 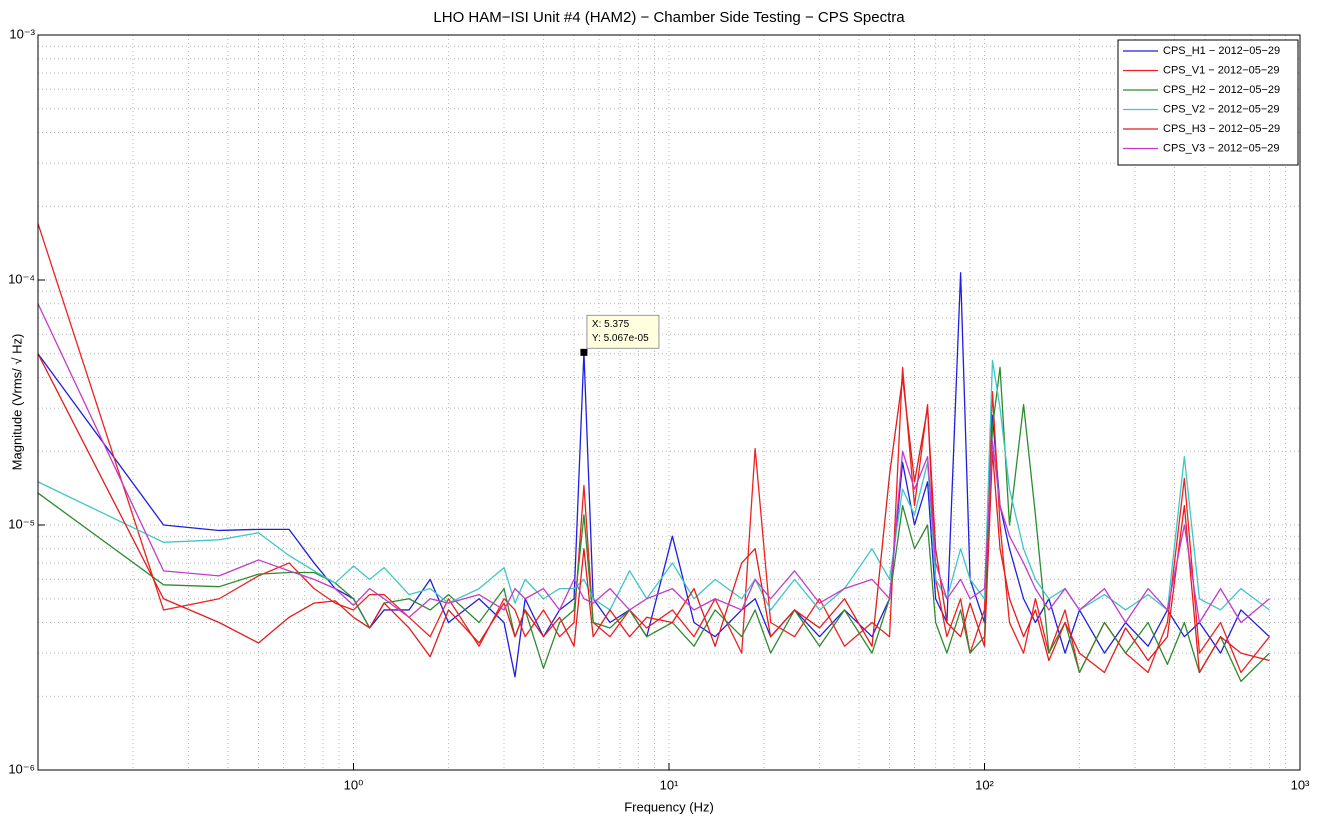 What do you see at coordinates (584, 352) in the screenshot?
I see `data-cursor-marker` at bounding box center [584, 352].